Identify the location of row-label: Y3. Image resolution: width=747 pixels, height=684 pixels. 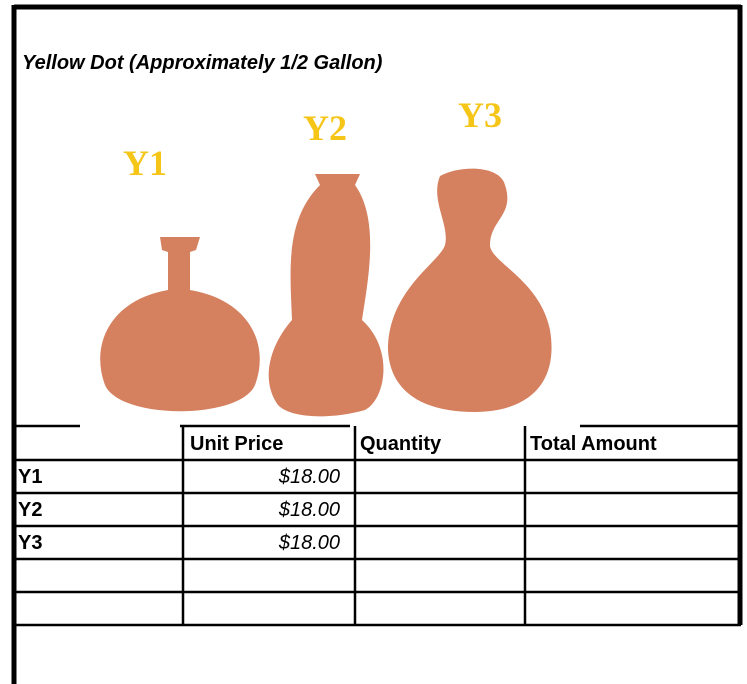
(30, 543).